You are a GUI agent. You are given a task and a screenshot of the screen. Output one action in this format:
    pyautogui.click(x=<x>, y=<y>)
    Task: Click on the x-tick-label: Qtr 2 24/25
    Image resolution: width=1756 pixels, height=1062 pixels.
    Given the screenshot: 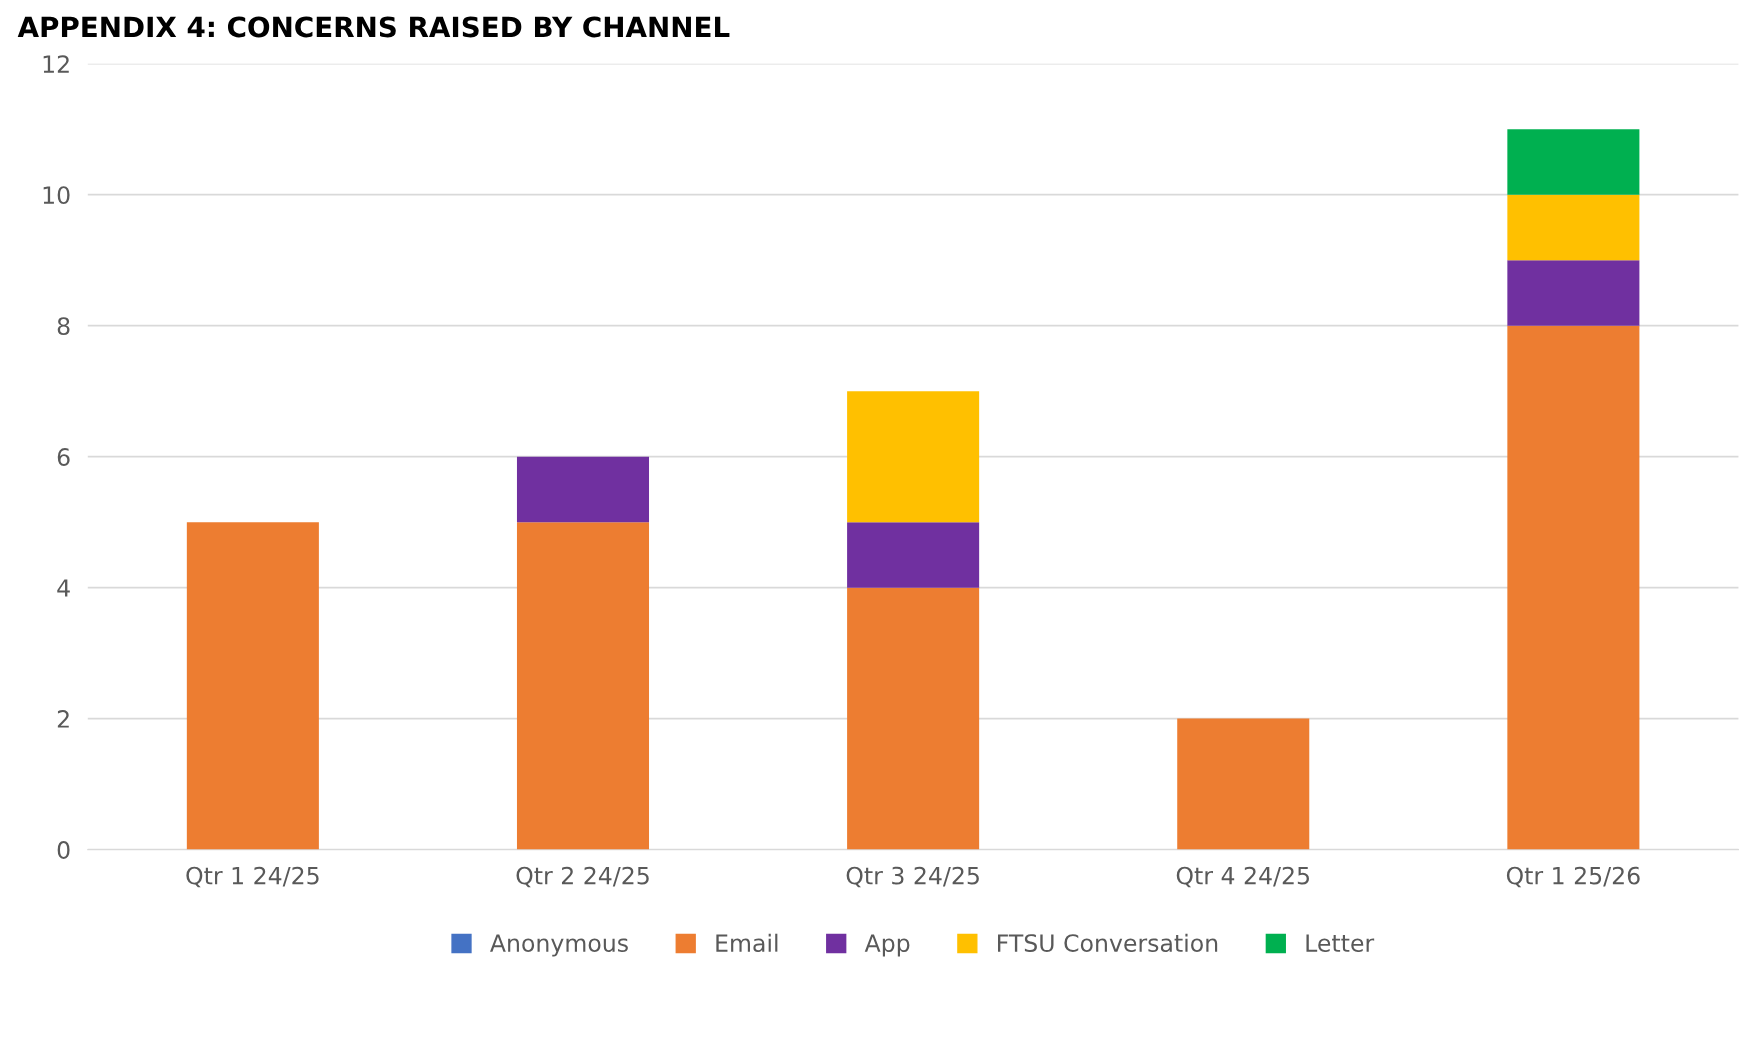 What is the action you would take?
    pyautogui.click(x=582, y=877)
    